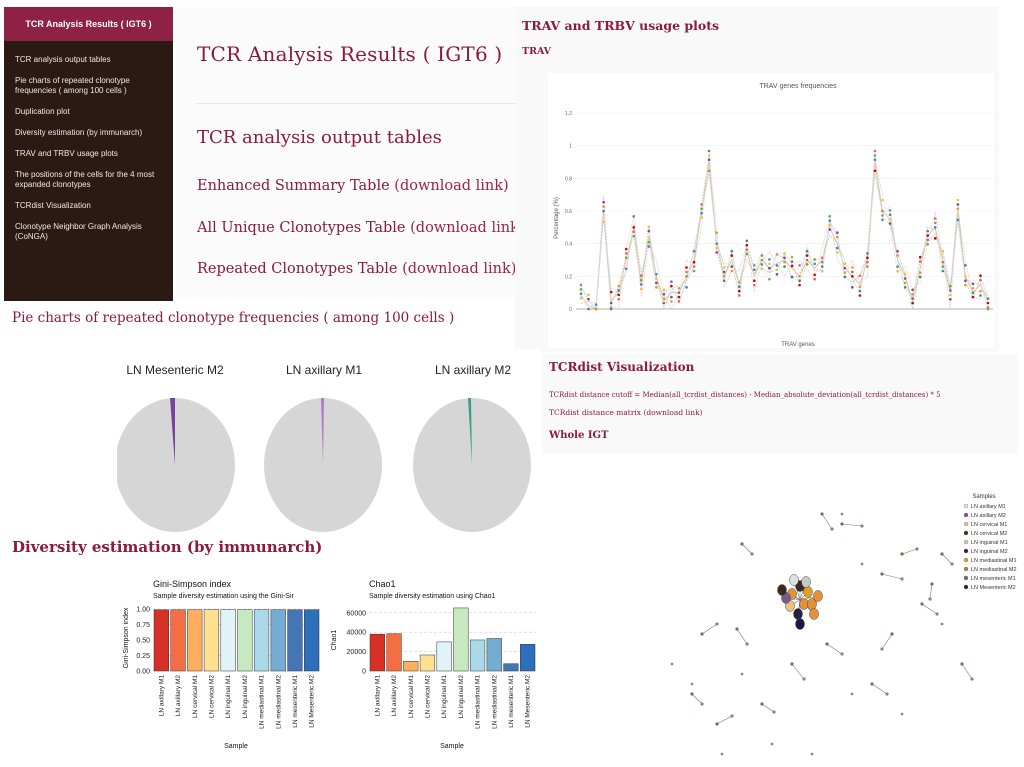 The height and width of the screenshot is (767, 1024). Describe the element at coordinates (989, 525) in the screenshot. I see `legend-label: LN cervical M1` at that location.